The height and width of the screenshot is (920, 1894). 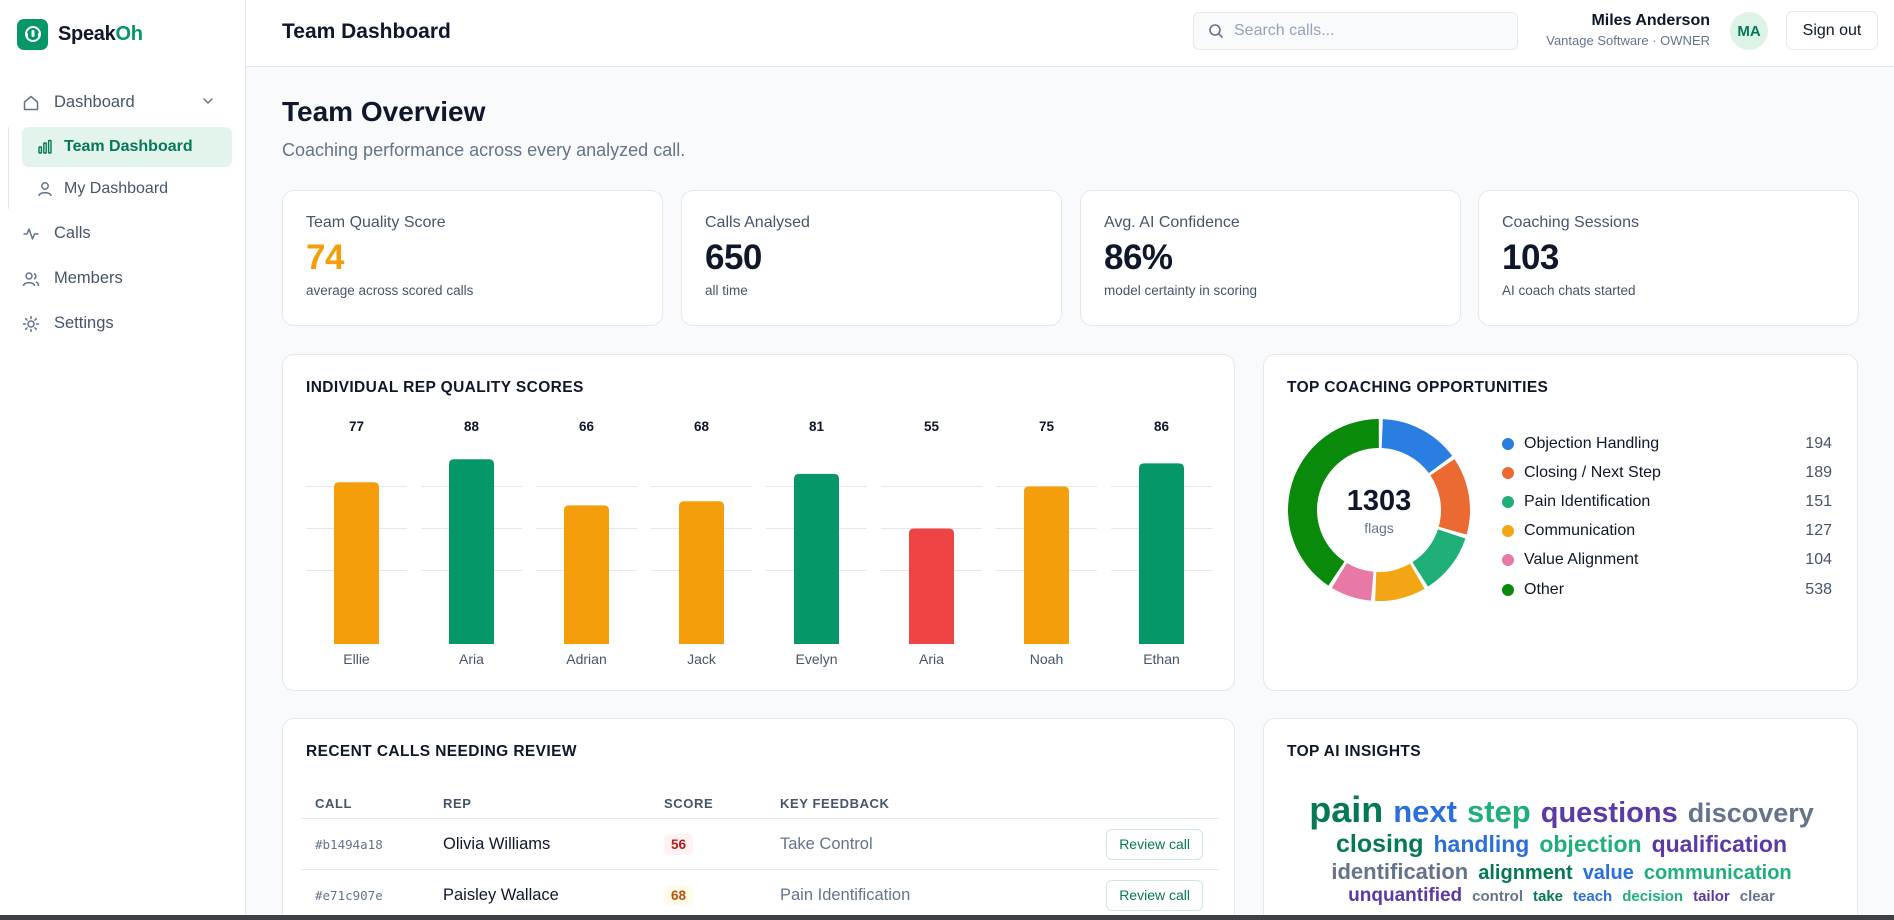 I want to click on user-org: Vantage Software · OWNER, so click(x=1628, y=40).